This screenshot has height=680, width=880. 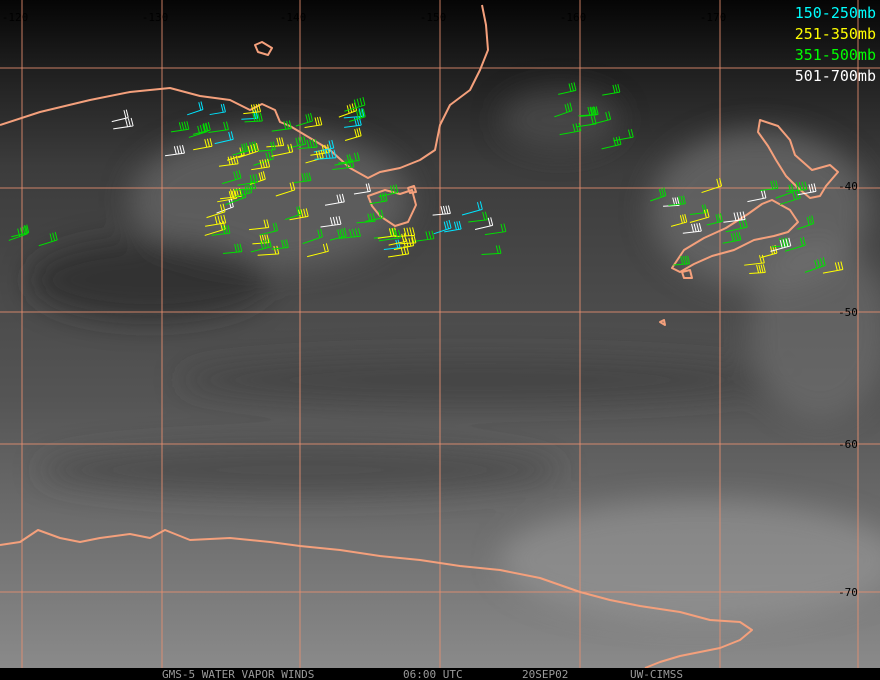 What do you see at coordinates (155, 17) in the screenshot?
I see `longitude-label: -130` at bounding box center [155, 17].